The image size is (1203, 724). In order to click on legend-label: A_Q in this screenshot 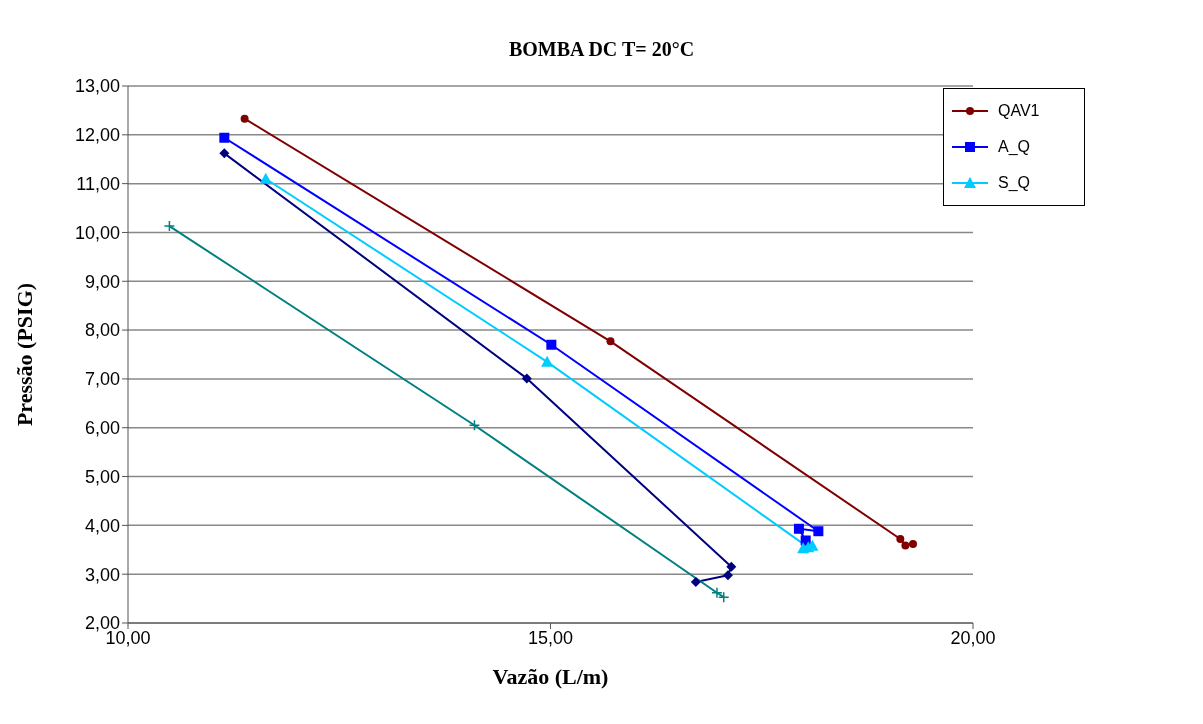, I will do `click(1014, 147)`.